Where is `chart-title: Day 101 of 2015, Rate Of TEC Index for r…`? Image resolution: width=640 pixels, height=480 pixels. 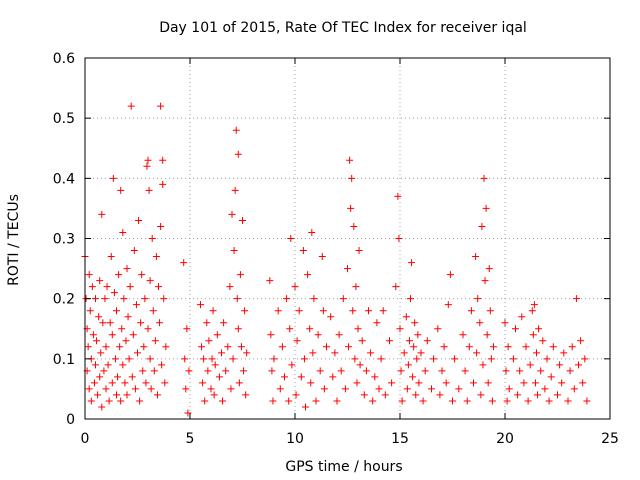 chart-title: Day 101 of 2015, Rate Of TEC Index for r… is located at coordinates (343, 28).